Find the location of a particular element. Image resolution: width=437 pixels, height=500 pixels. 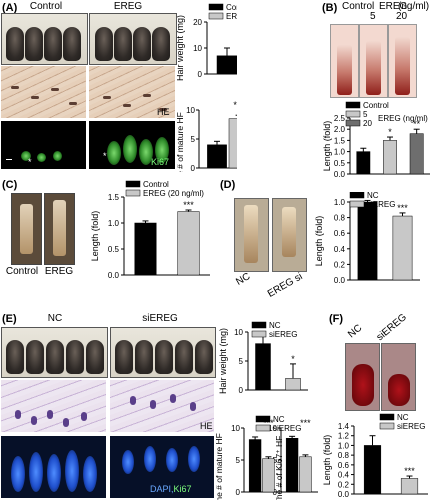

panel-b-unit: (ng/ml) is located at coordinates (414, 6).